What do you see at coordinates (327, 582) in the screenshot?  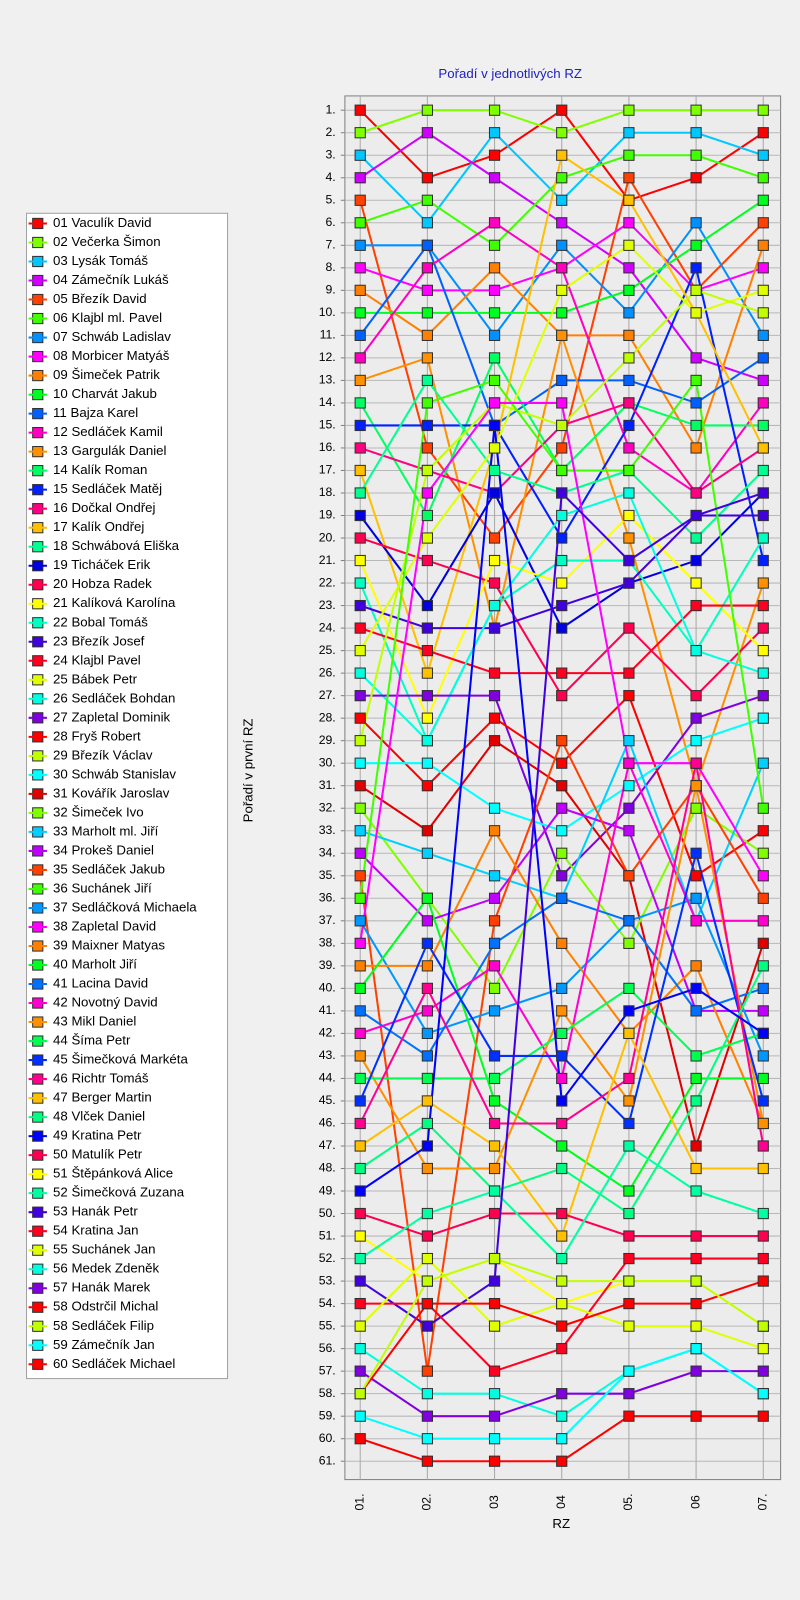 I see `y-tick-label: 22.` at bounding box center [327, 582].